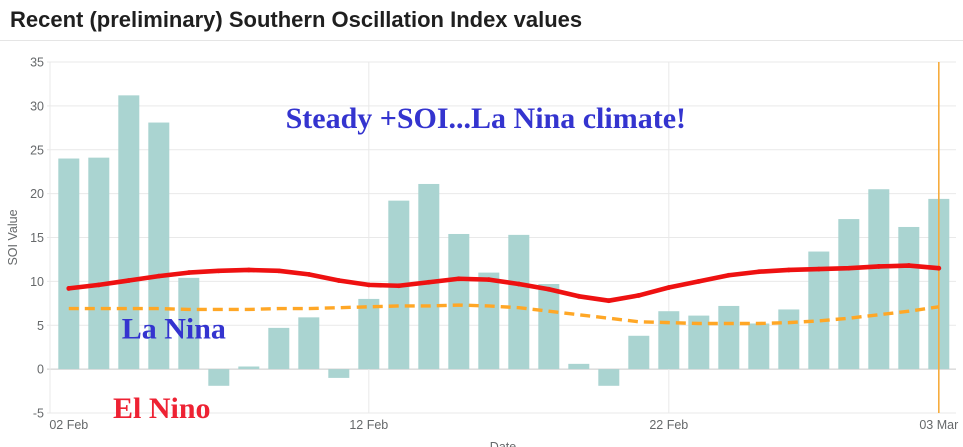 This screenshot has height=447, width=963. I want to click on x-axis-title: Date, so click(503, 443).